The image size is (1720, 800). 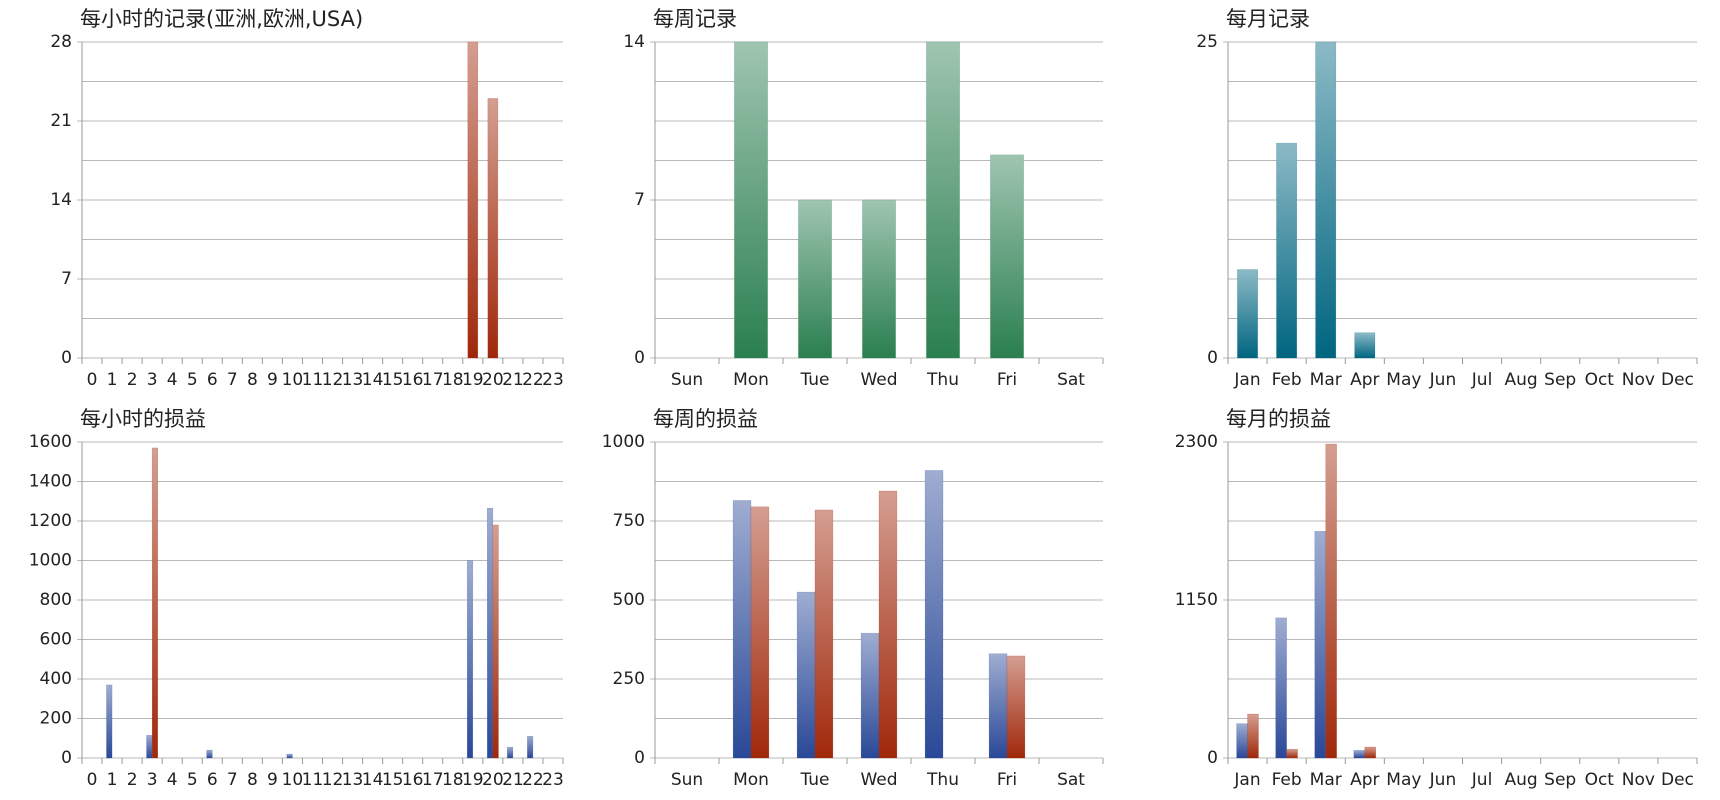 I want to click on y-tick-label: 28, so click(x=61, y=42).